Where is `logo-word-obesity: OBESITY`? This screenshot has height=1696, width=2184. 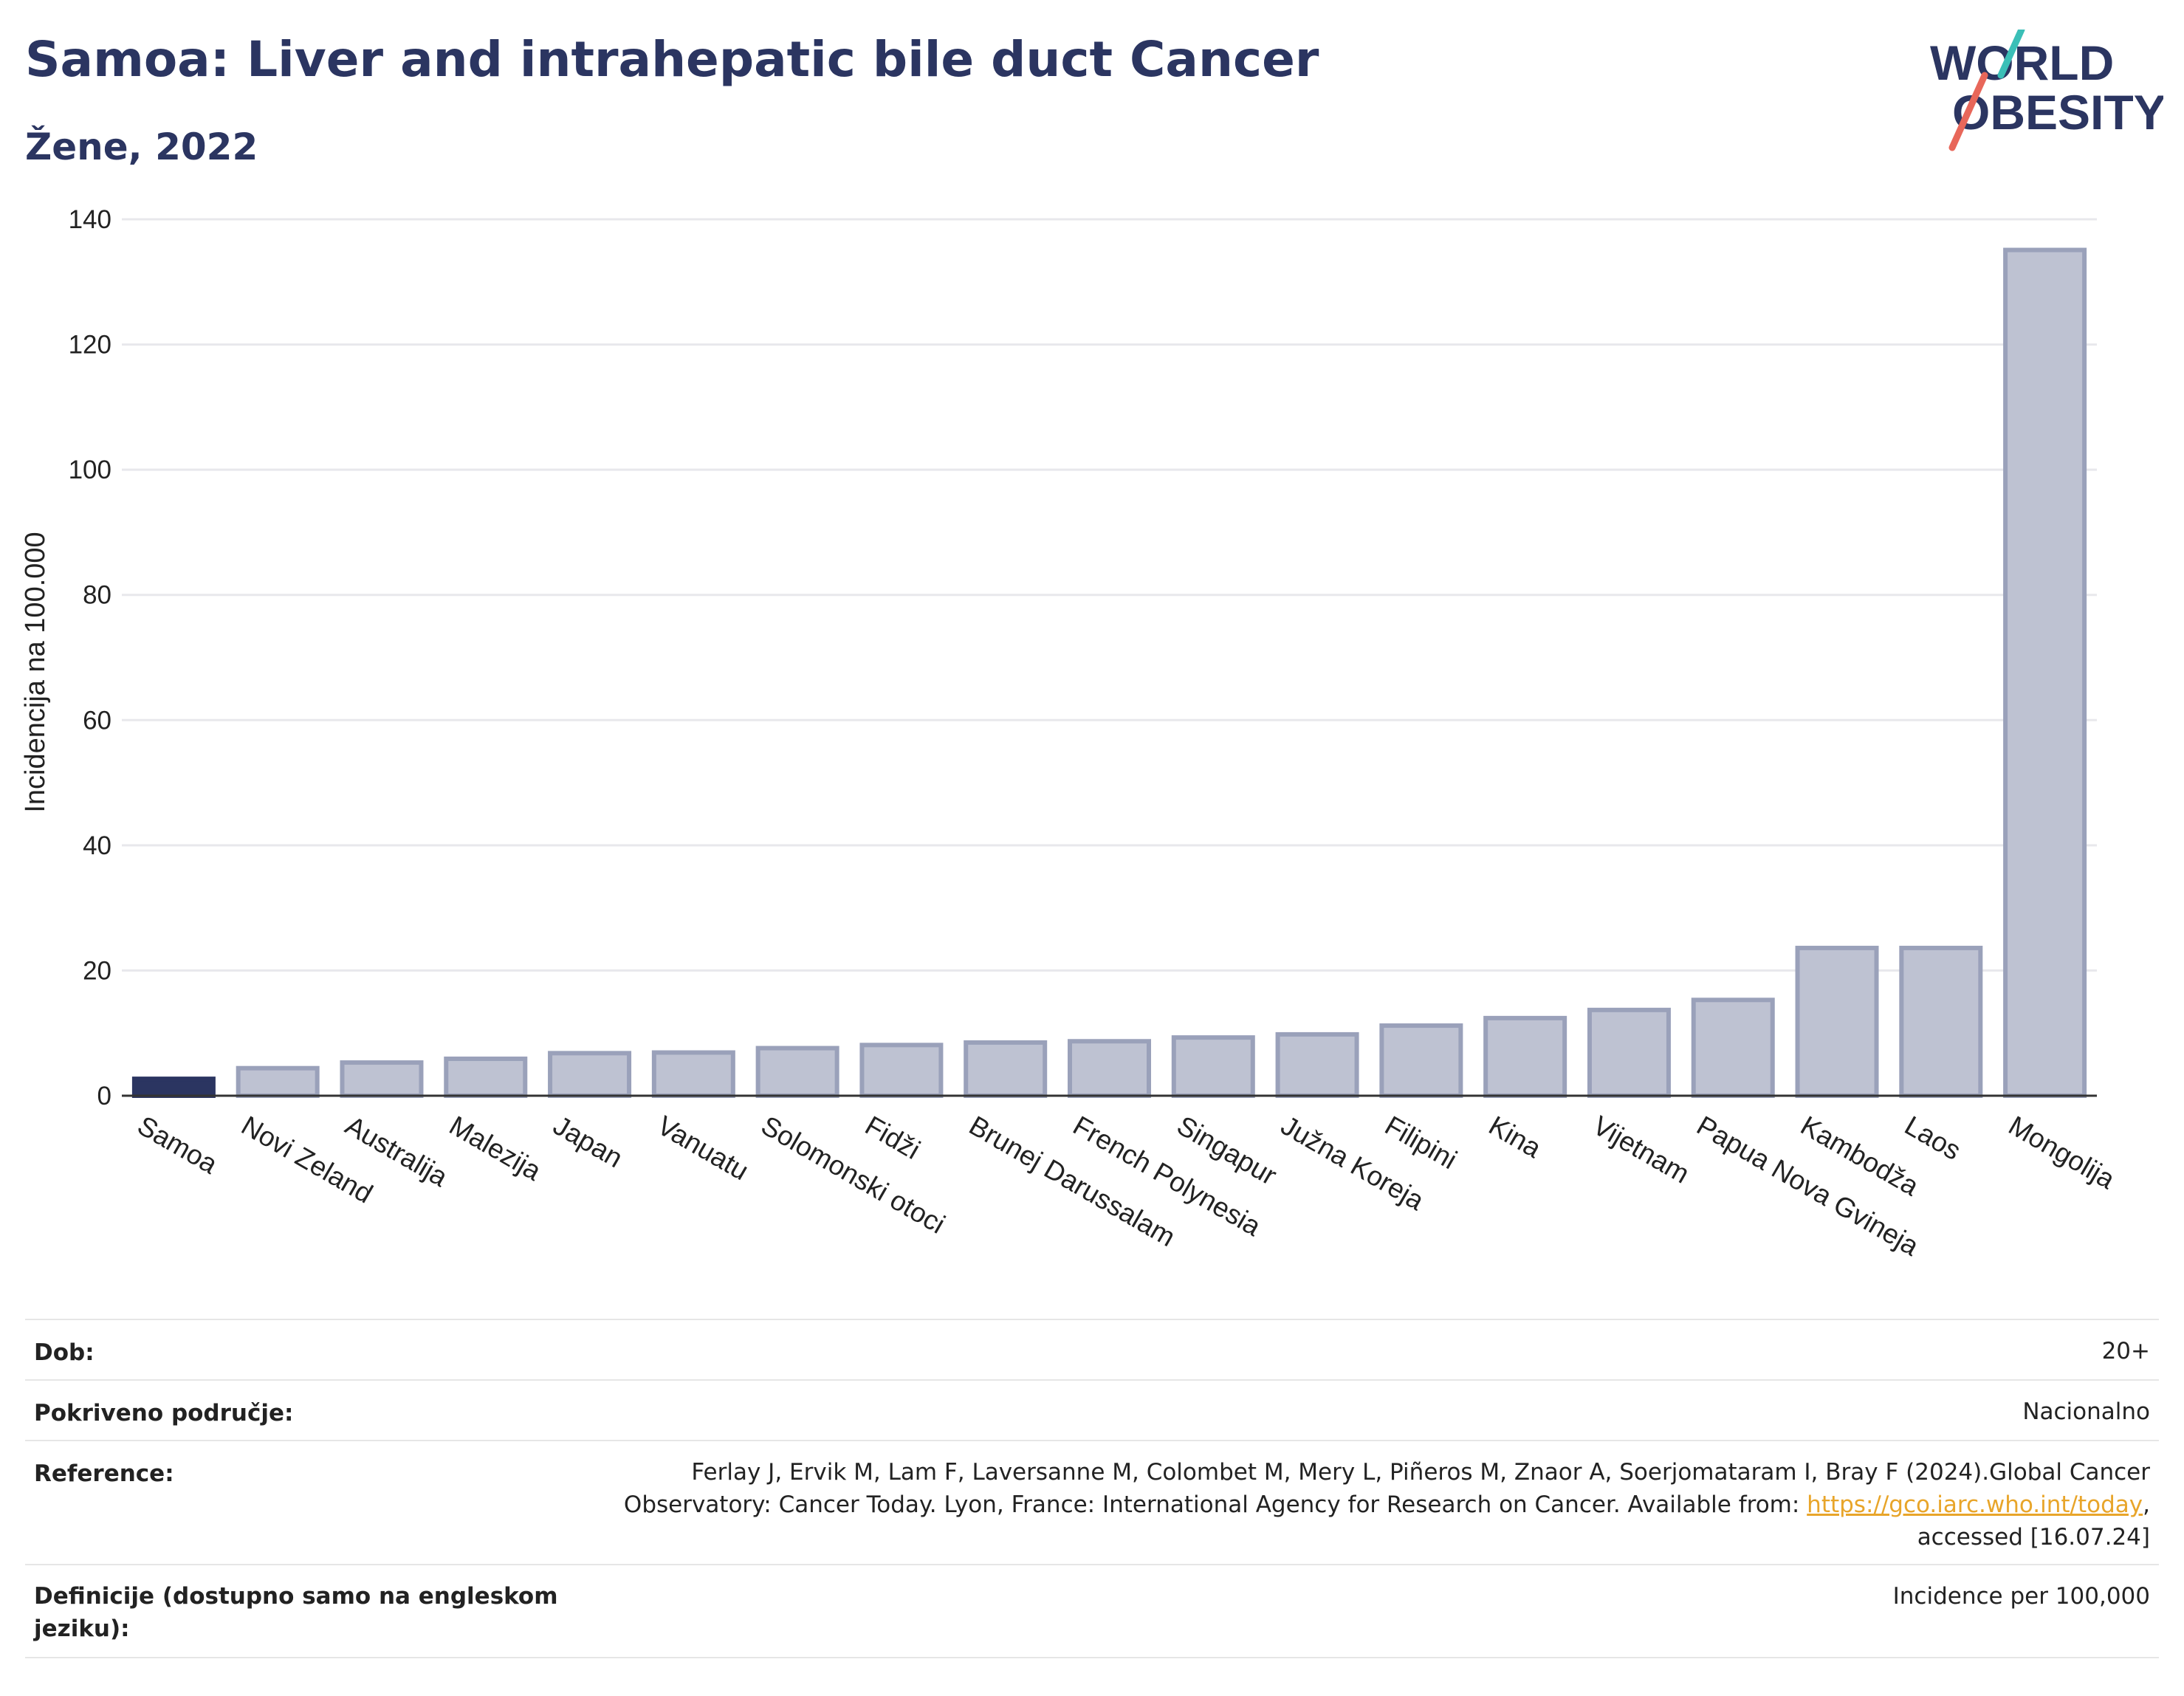 logo-word-obesity: OBESITY is located at coordinates (2058, 113).